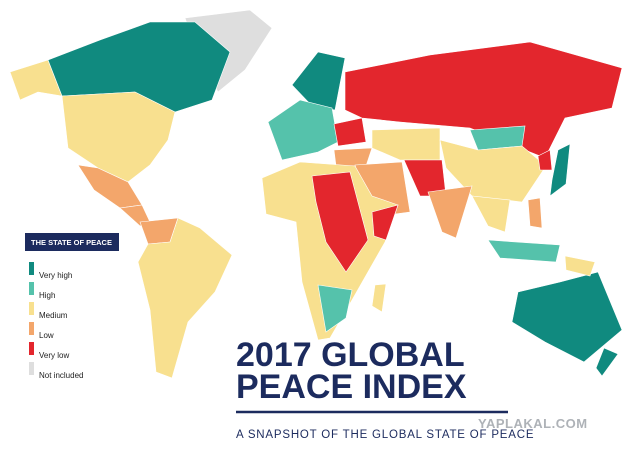 Image resolution: width=640 pixels, height=455 pixels. I want to click on title-line: 2017 GLOBAL, so click(350, 355).